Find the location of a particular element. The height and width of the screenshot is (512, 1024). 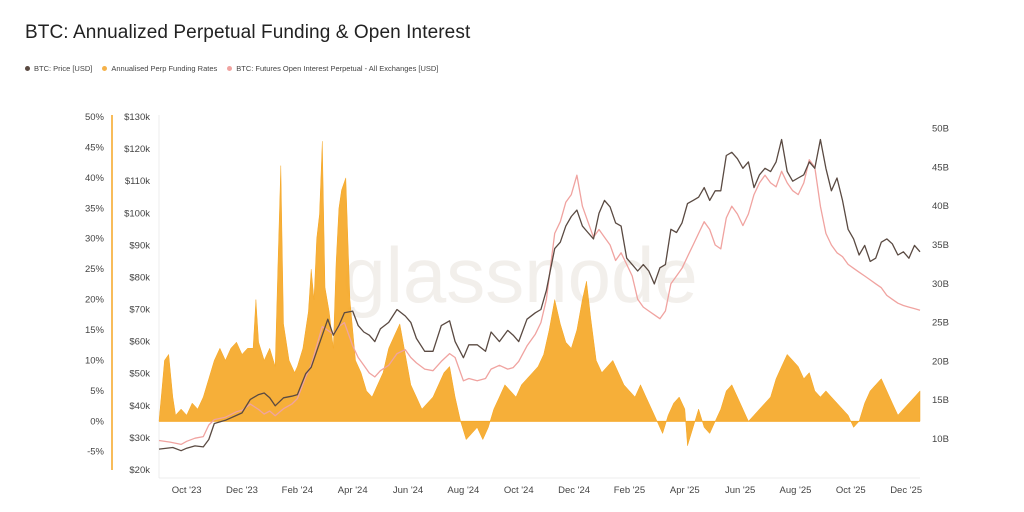

x-tick-label: Oct '25 is located at coordinates (851, 490).